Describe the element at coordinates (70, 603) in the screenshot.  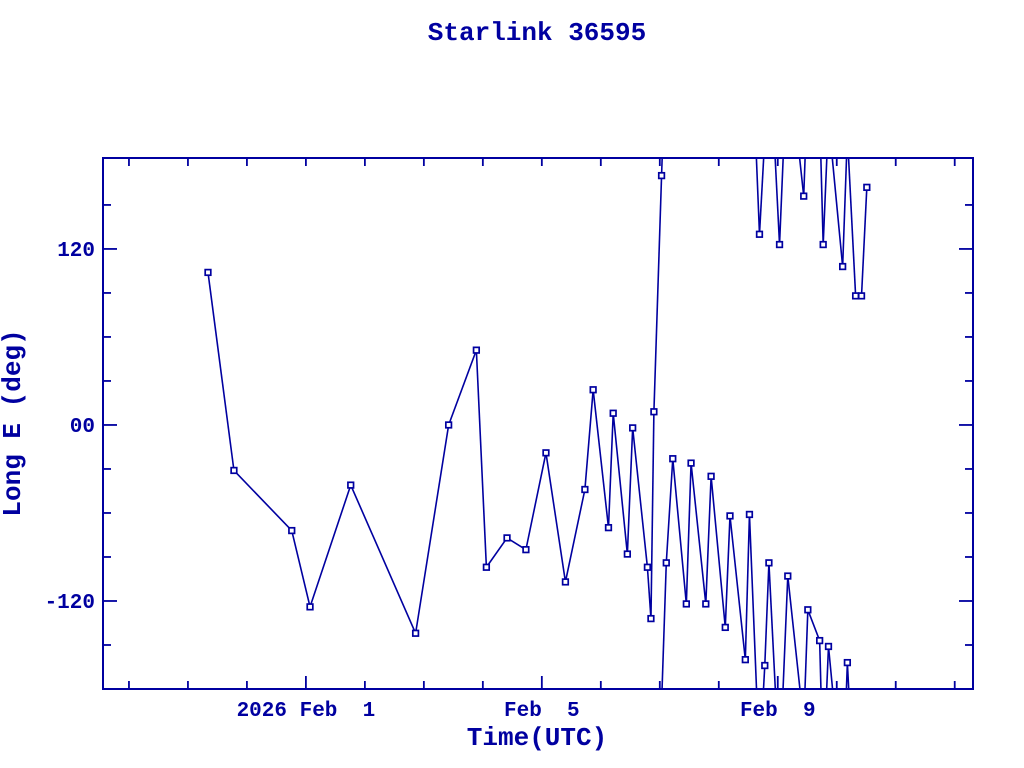
I see `y-tick-label-neg120: -120` at that location.